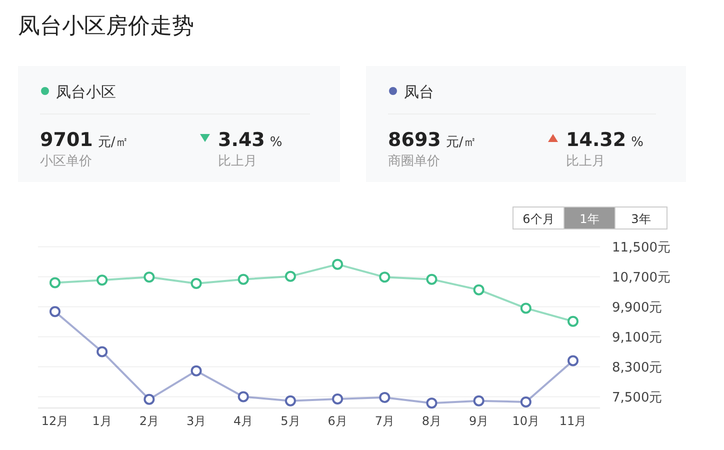  I want to click on x-tick-label: 9月, so click(479, 421).